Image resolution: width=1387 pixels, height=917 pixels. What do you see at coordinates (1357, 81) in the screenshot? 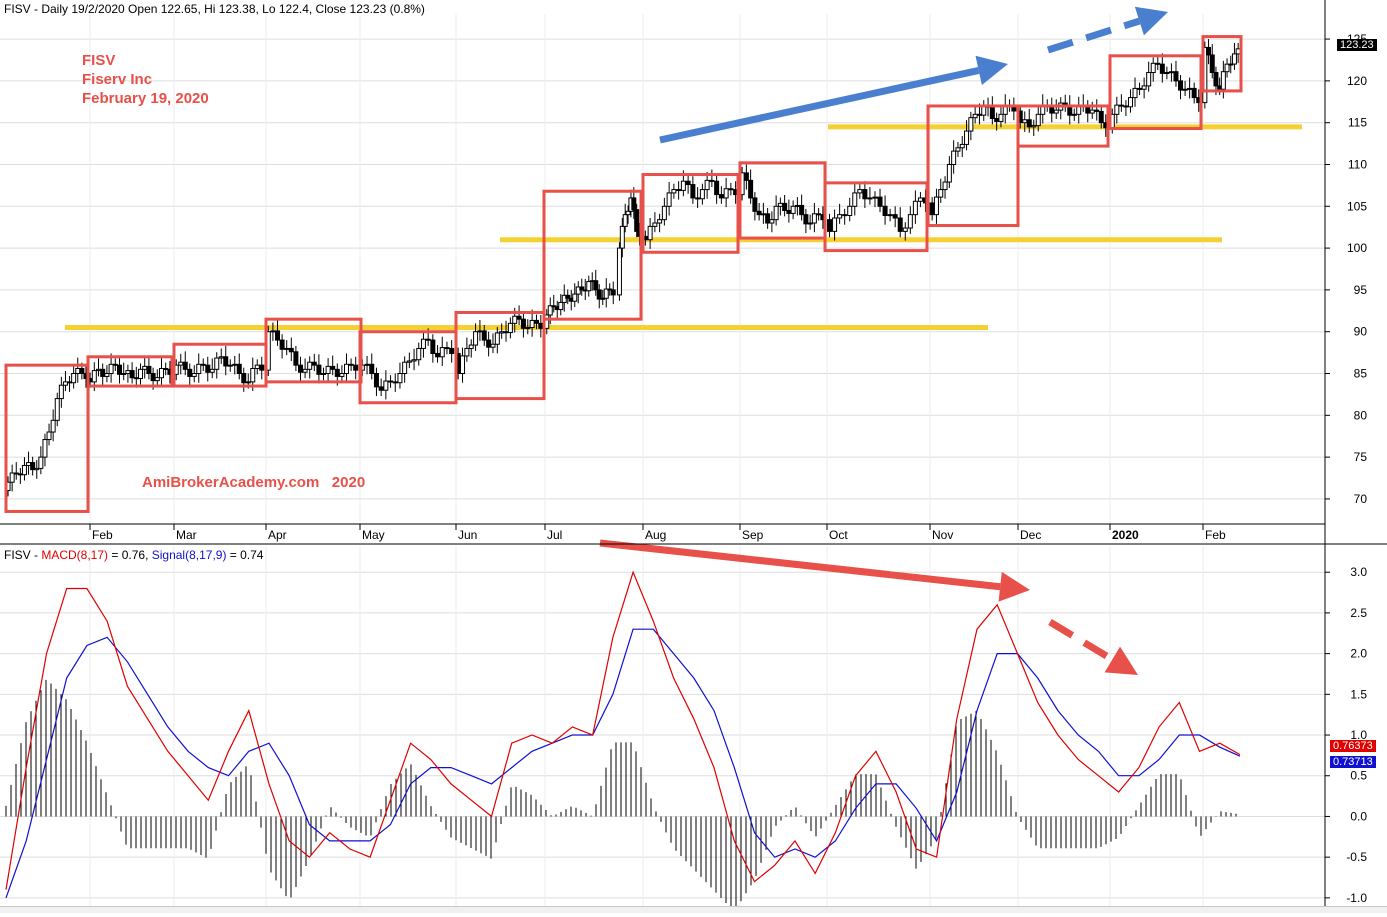
I see `price-tick-label: 120` at bounding box center [1357, 81].